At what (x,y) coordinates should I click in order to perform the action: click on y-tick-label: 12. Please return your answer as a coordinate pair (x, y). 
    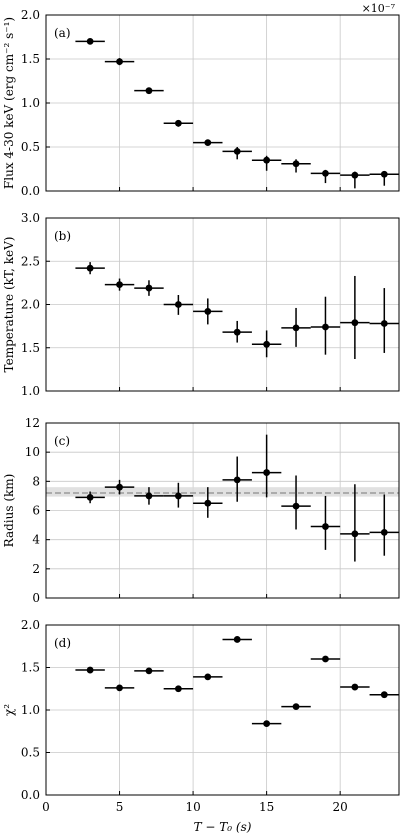
    Looking at the image, I should click on (32, 423).